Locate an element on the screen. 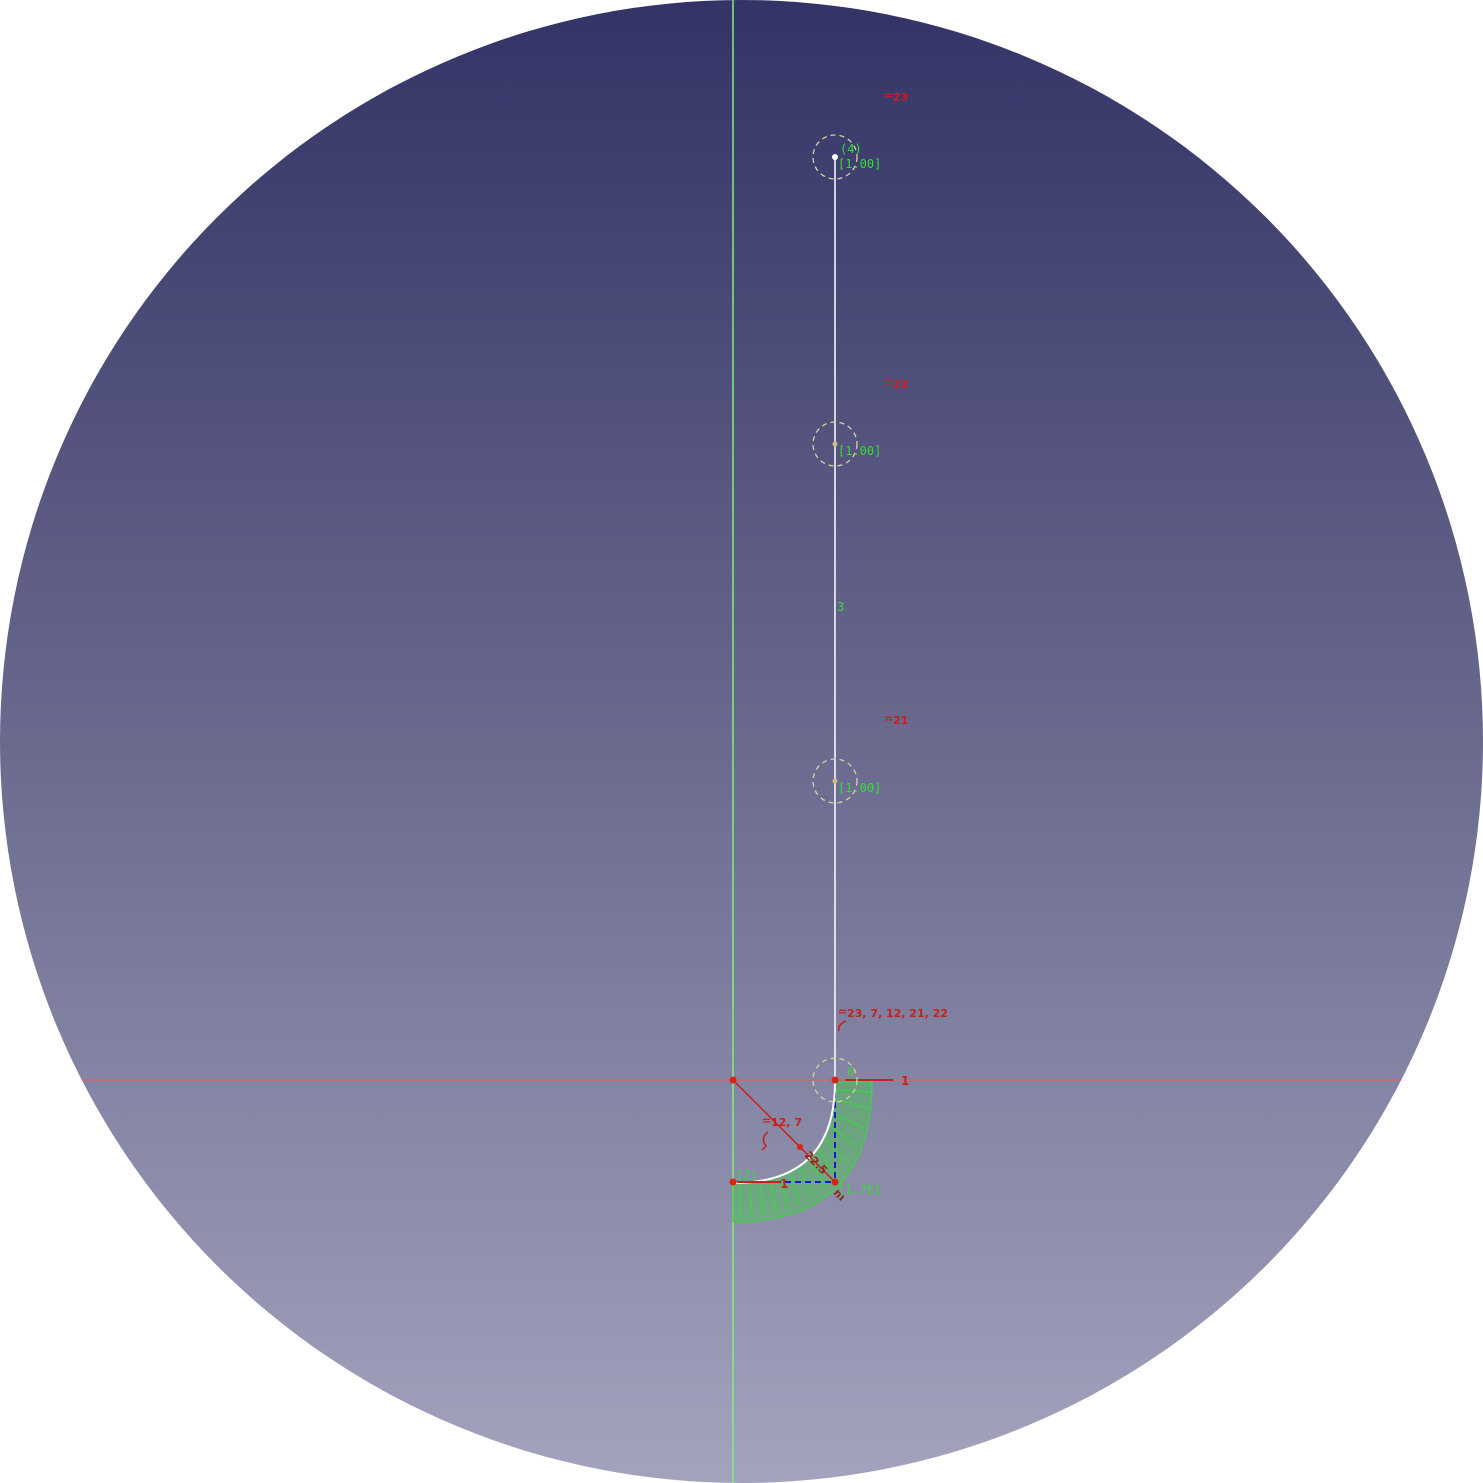  point-id-label: (2) is located at coordinates (747, 1175).